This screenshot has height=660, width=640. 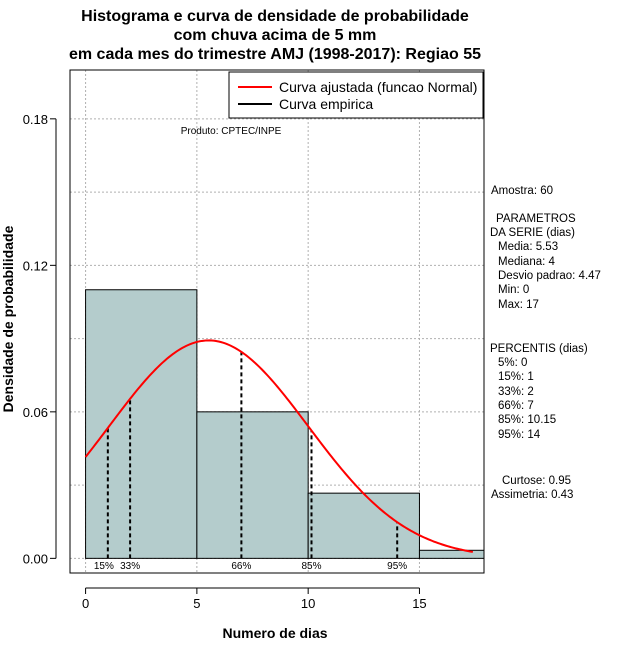 I want to click on x-axis: 0 5 10 15, so click(x=254, y=599).